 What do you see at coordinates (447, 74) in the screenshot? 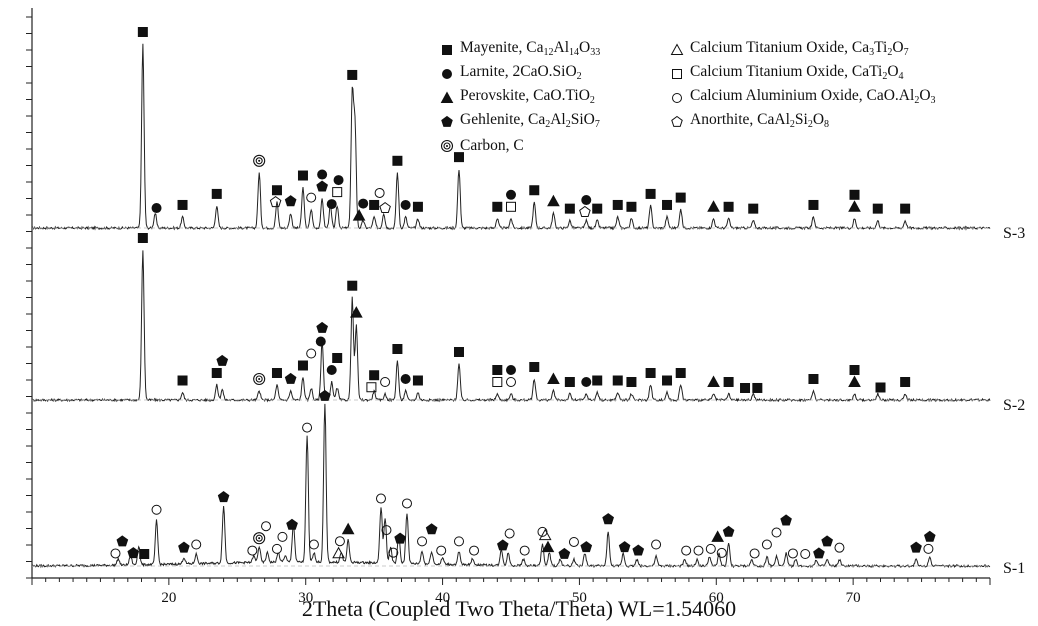
I see `filled-circle-legend-icon` at bounding box center [447, 74].